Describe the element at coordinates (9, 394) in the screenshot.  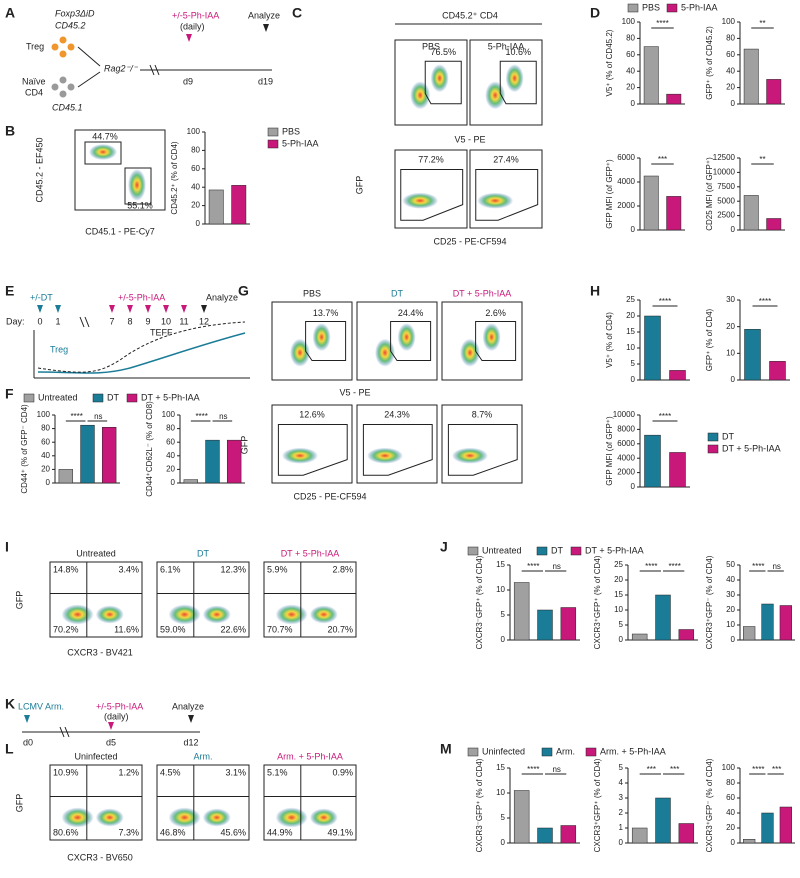
I see `panel-label: F` at that location.